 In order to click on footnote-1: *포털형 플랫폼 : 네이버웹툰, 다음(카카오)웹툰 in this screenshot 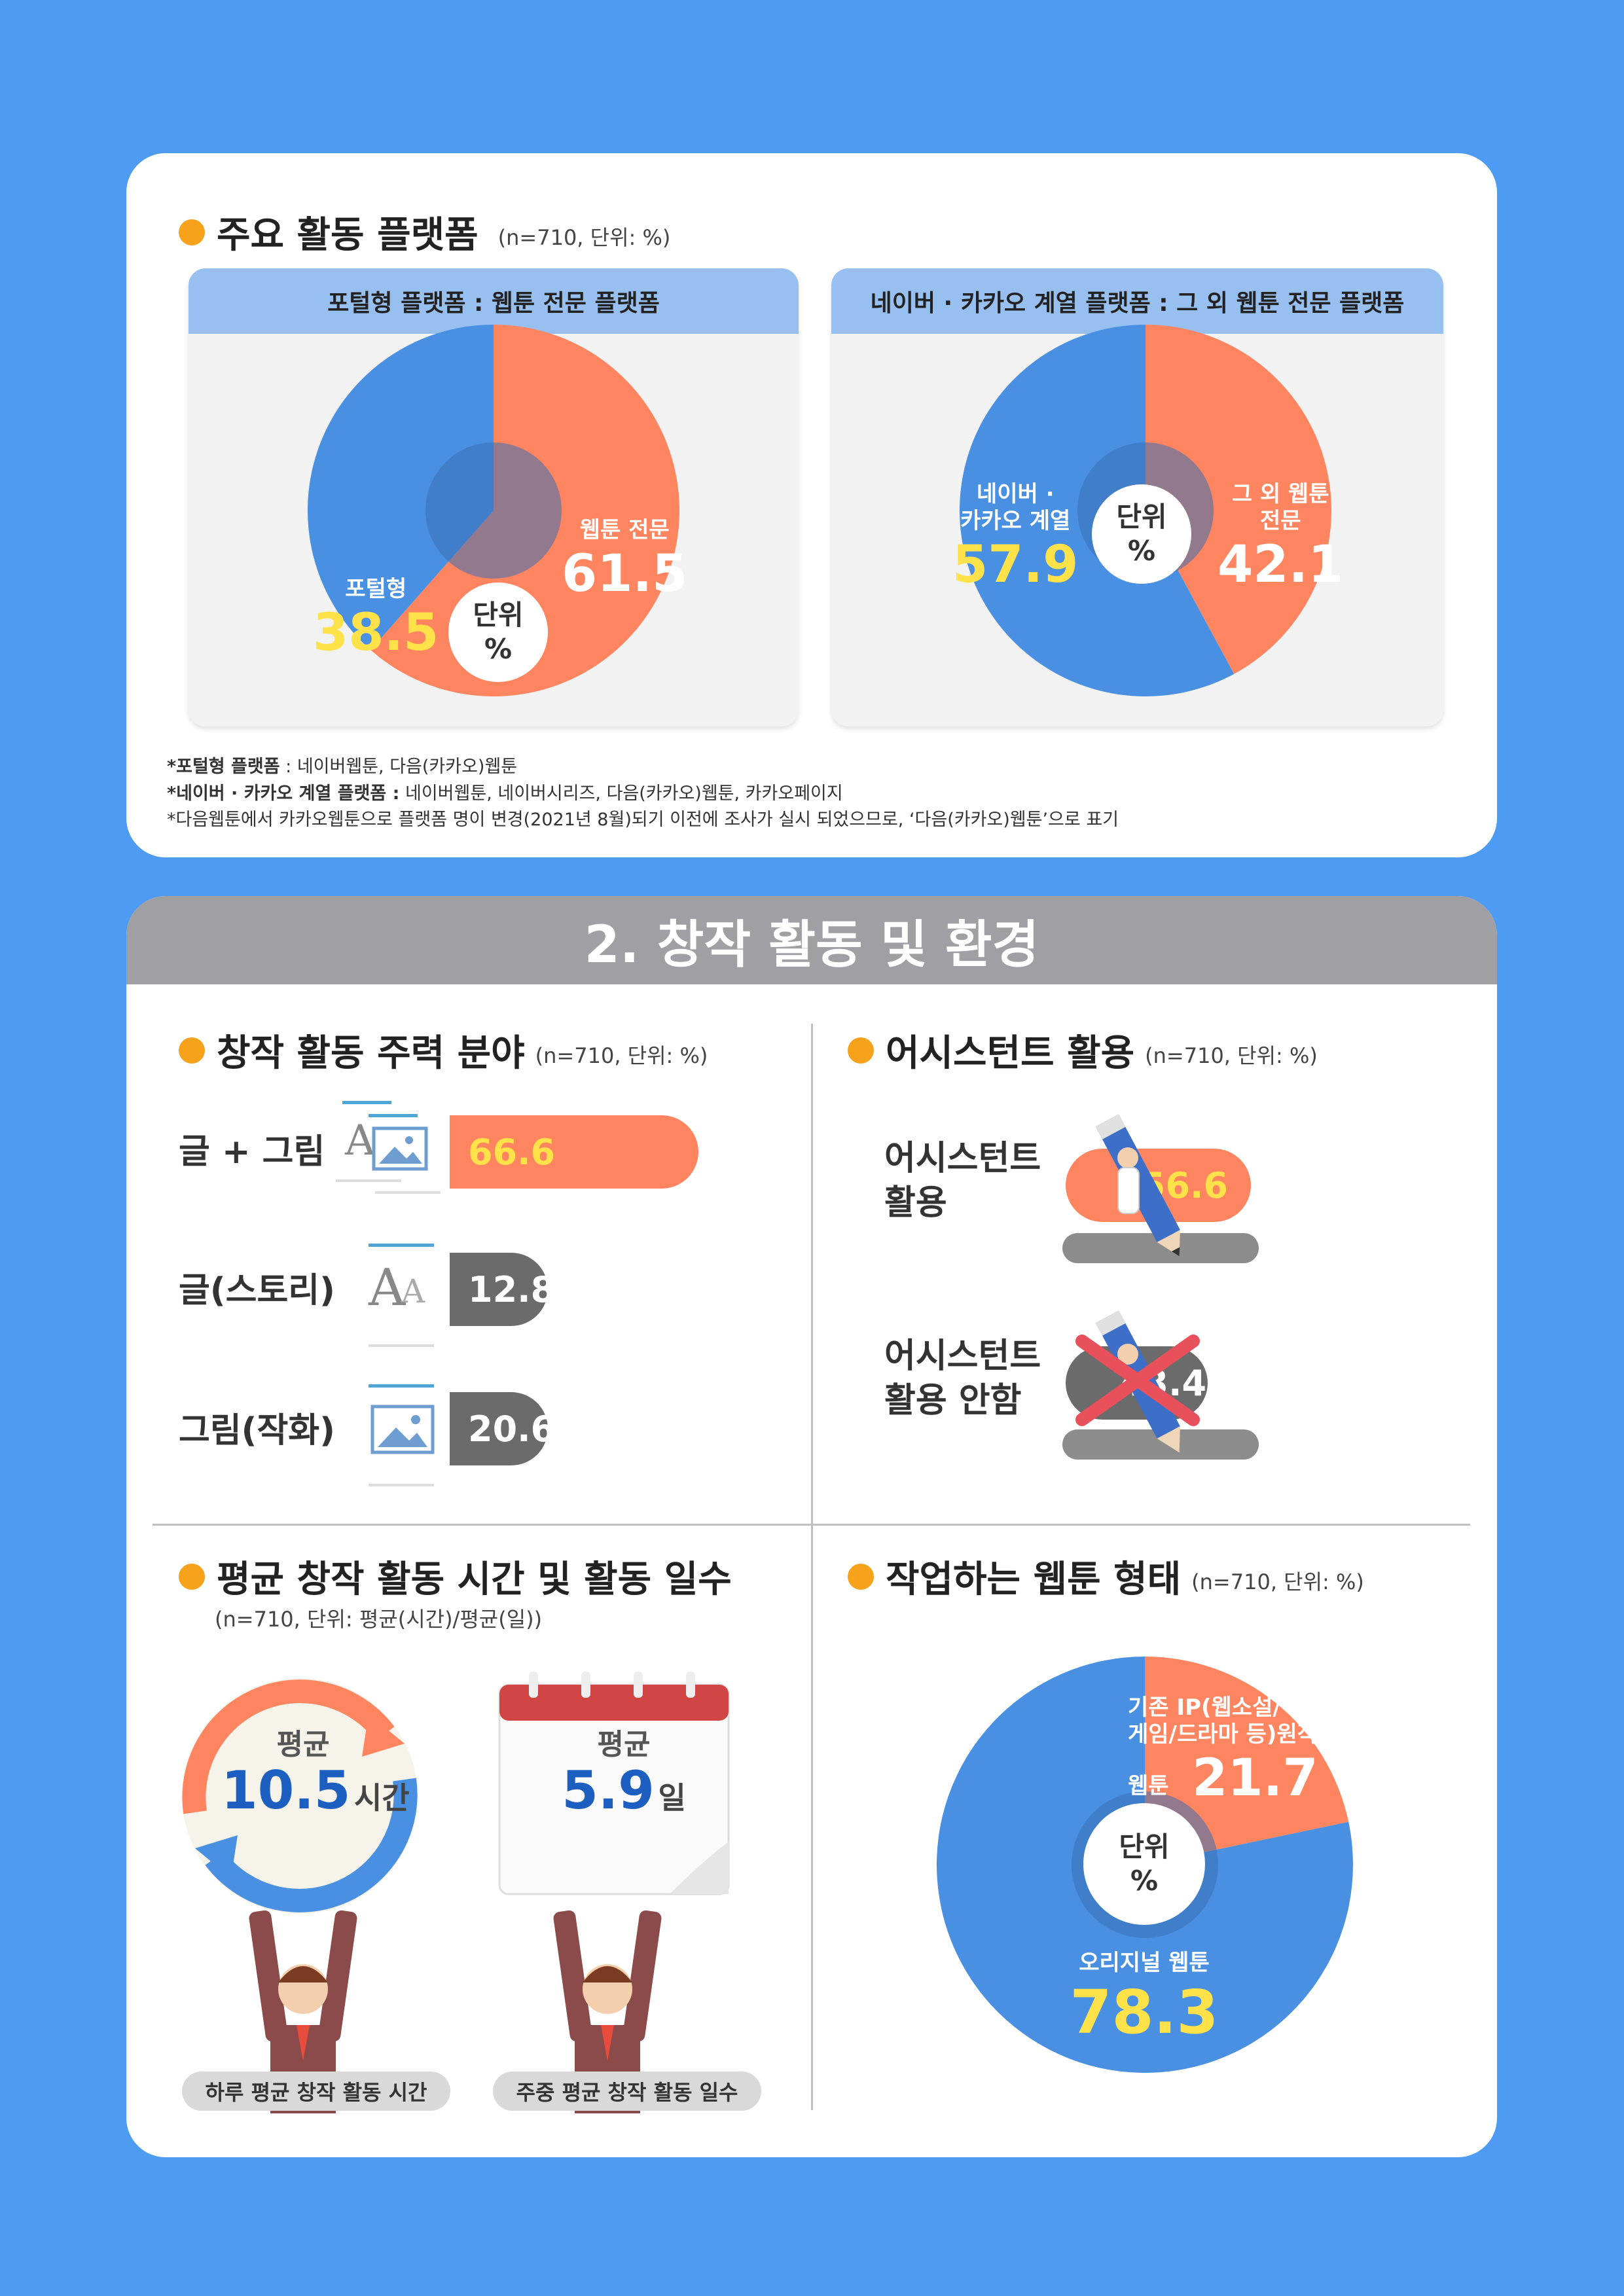, I will do `click(643, 767)`.